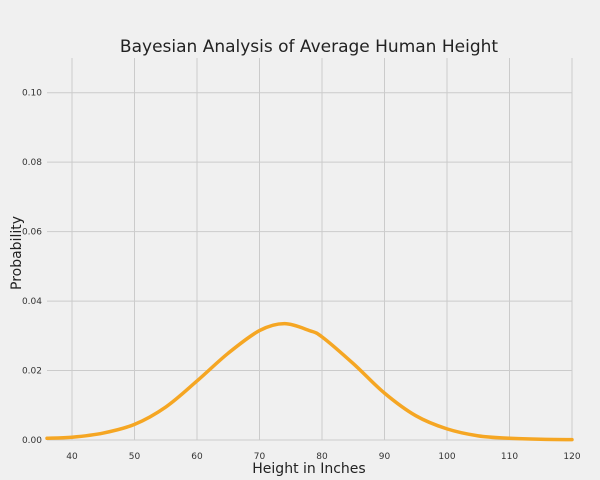 The height and width of the screenshot is (480, 600). Describe the element at coordinates (308, 469) in the screenshot. I see `x-axis-label: Height in Inches` at that location.